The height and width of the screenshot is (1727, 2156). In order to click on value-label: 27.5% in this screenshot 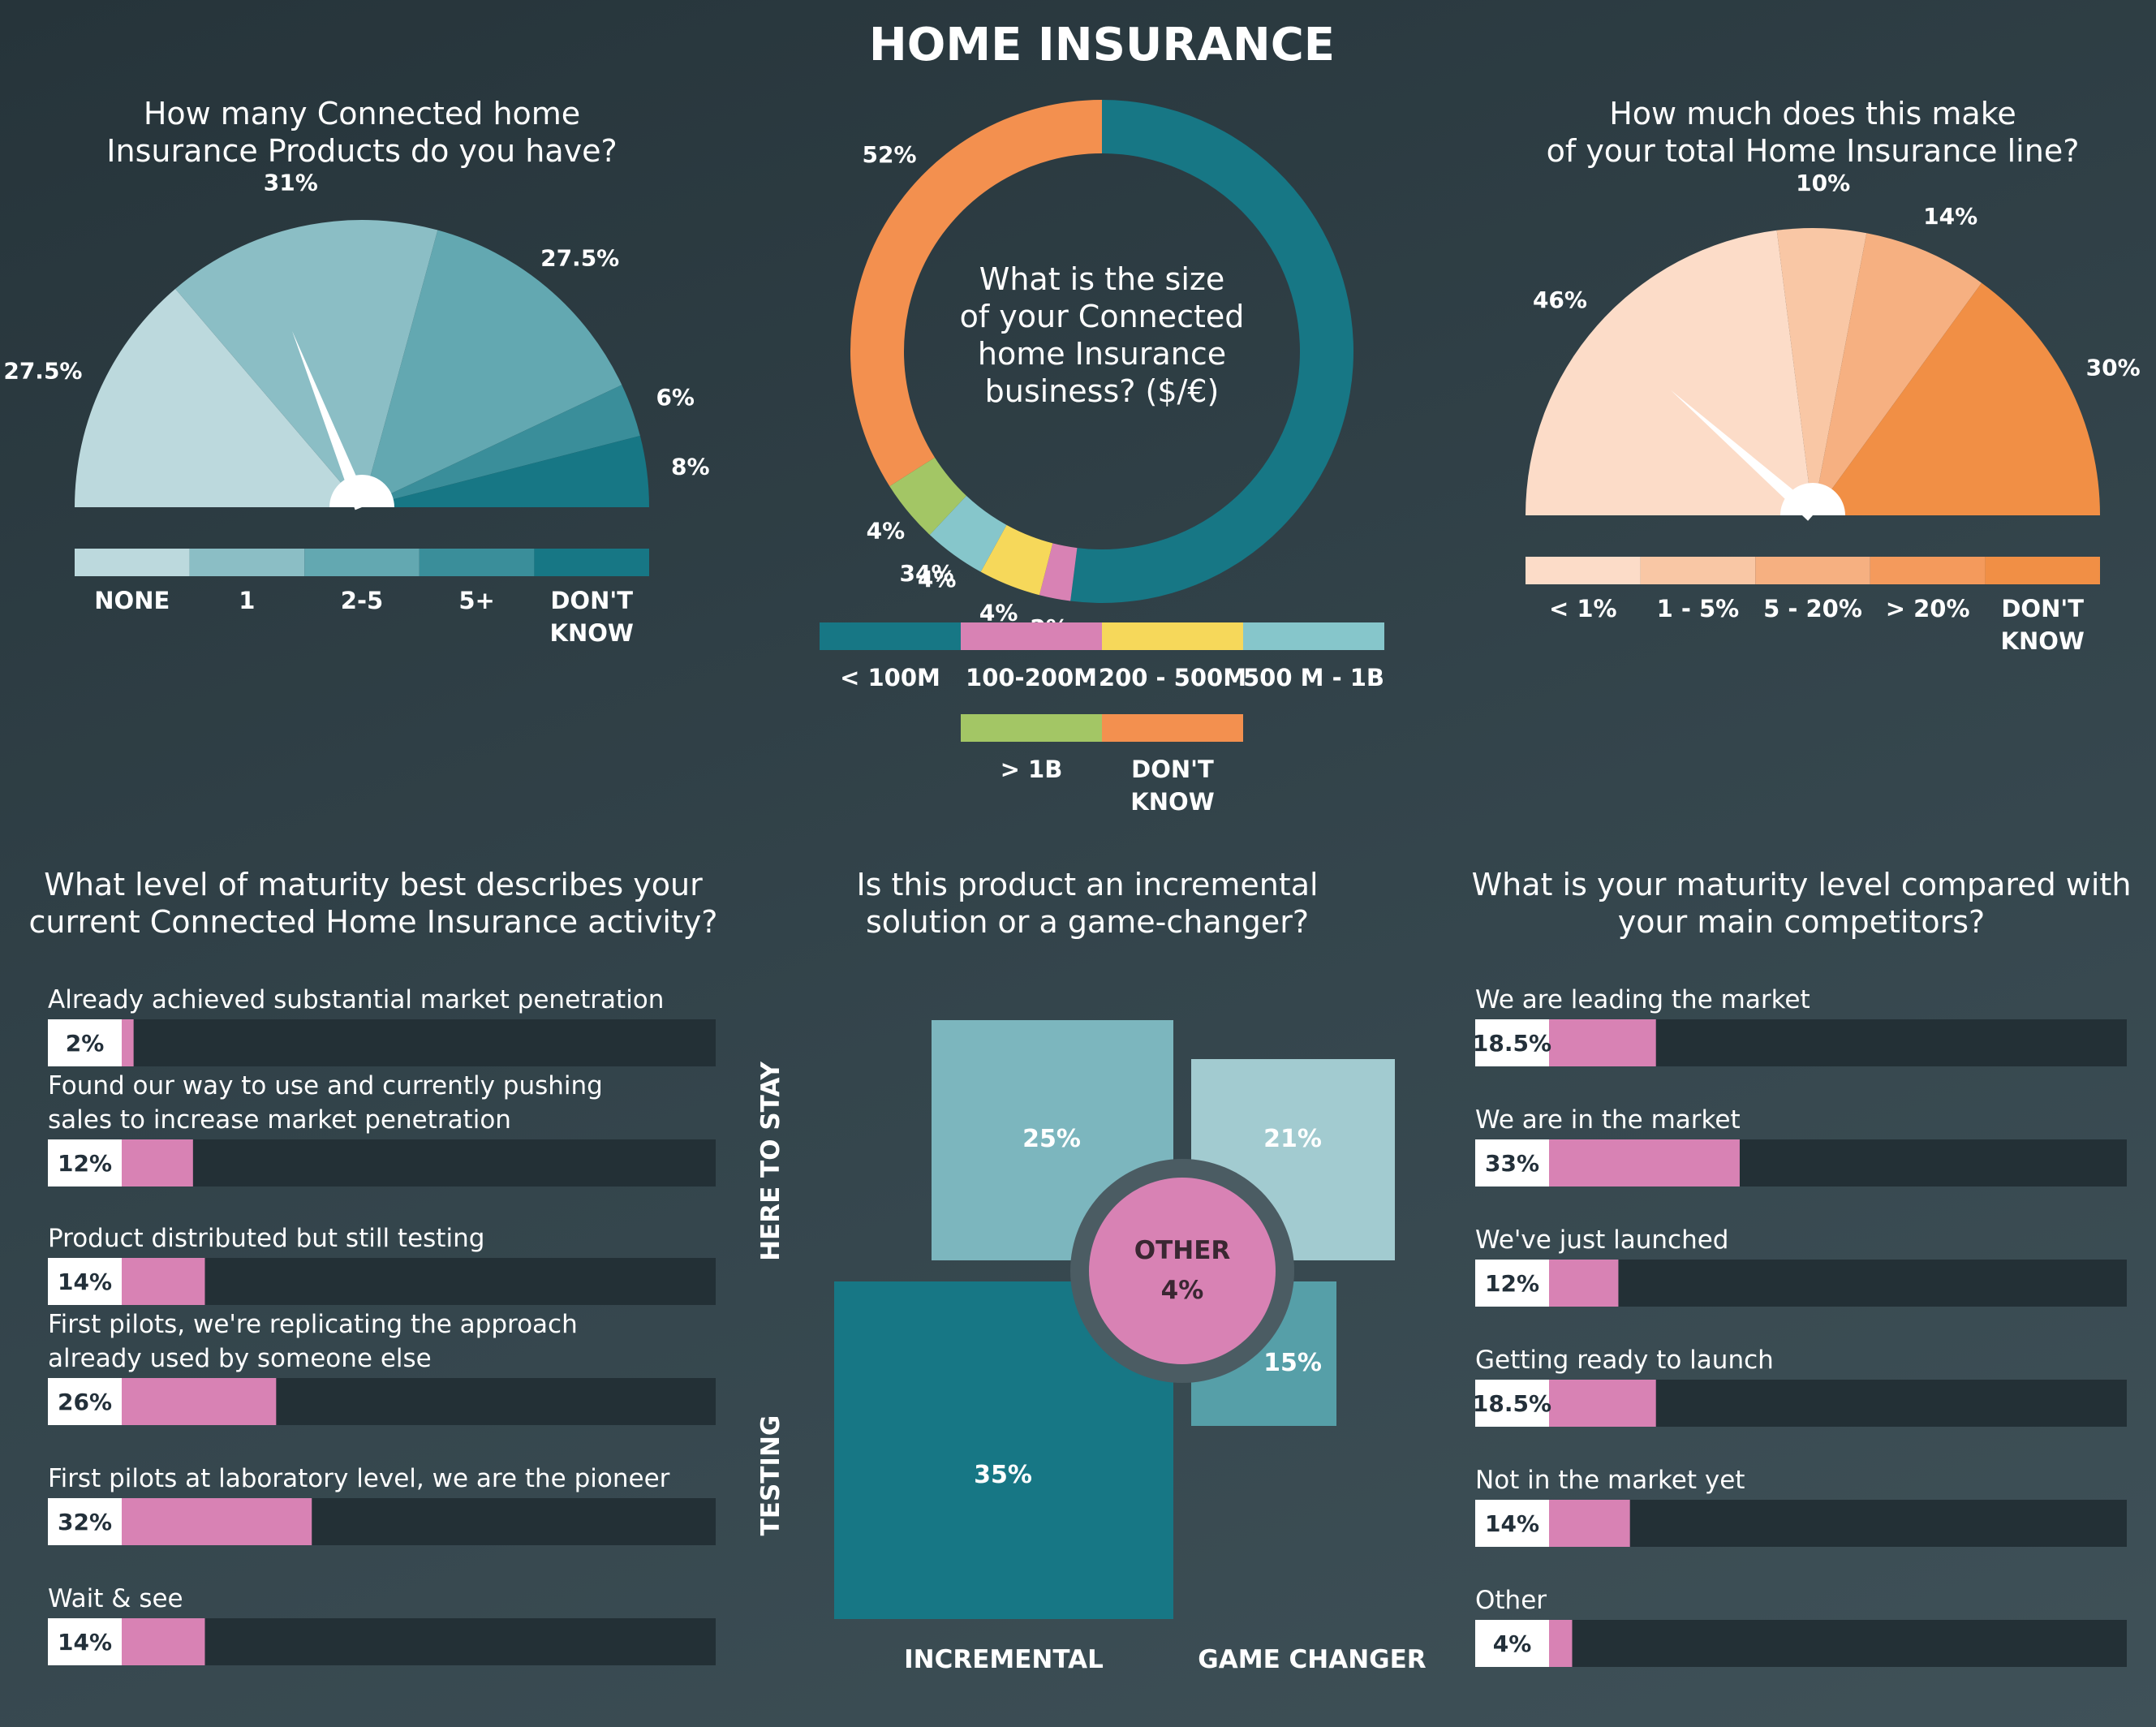, I will do `click(579, 257)`.